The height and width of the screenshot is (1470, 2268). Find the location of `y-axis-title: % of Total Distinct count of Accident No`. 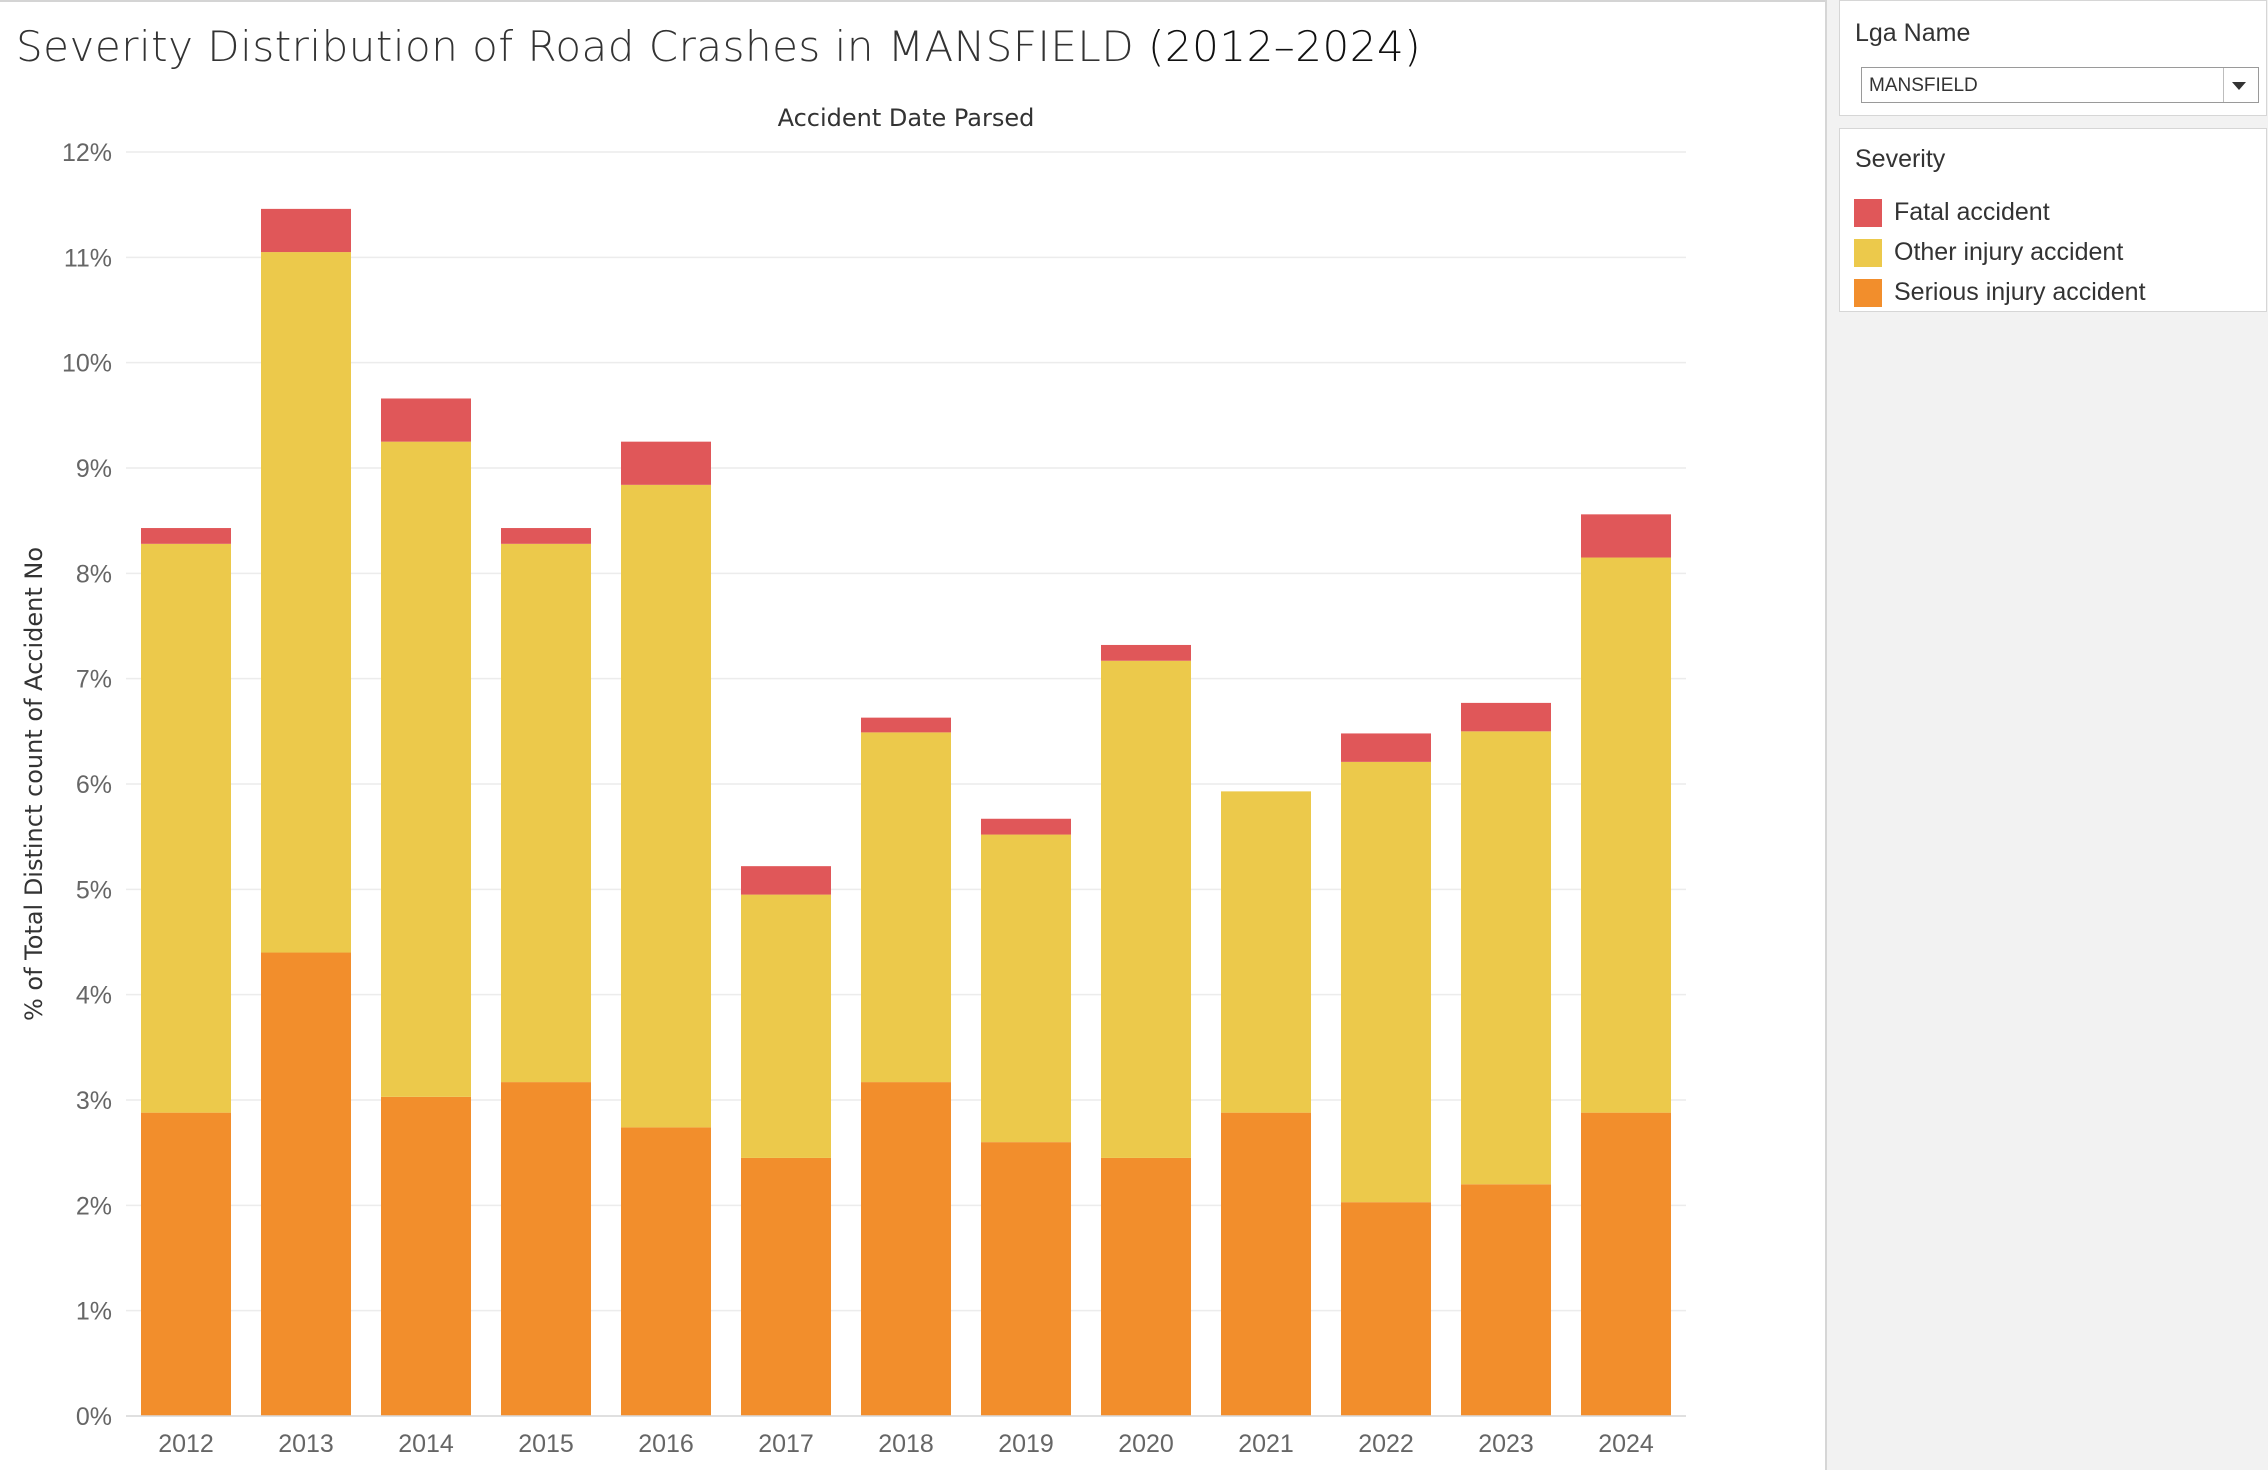

y-axis-title: % of Total Distinct count of Accident No is located at coordinates (34, 784).